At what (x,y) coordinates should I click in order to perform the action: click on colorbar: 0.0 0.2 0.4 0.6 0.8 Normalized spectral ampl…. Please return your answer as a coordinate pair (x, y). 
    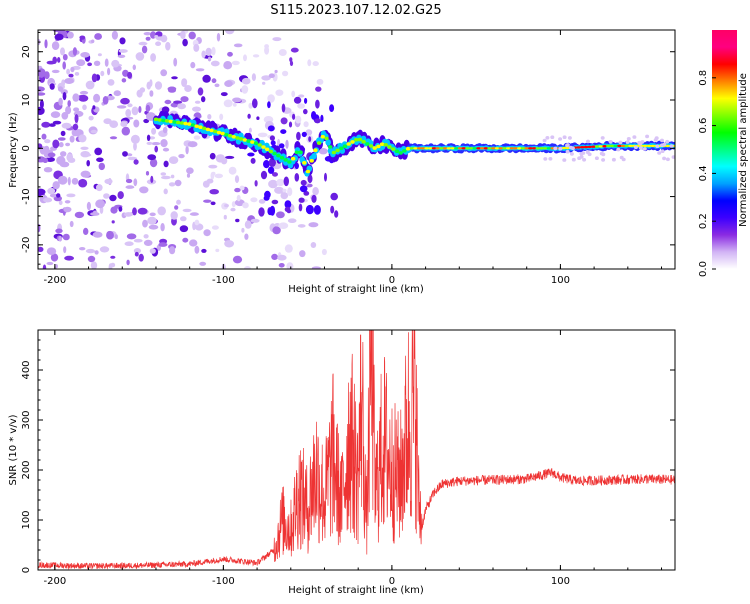
    Looking at the image, I should click on (723, 153).